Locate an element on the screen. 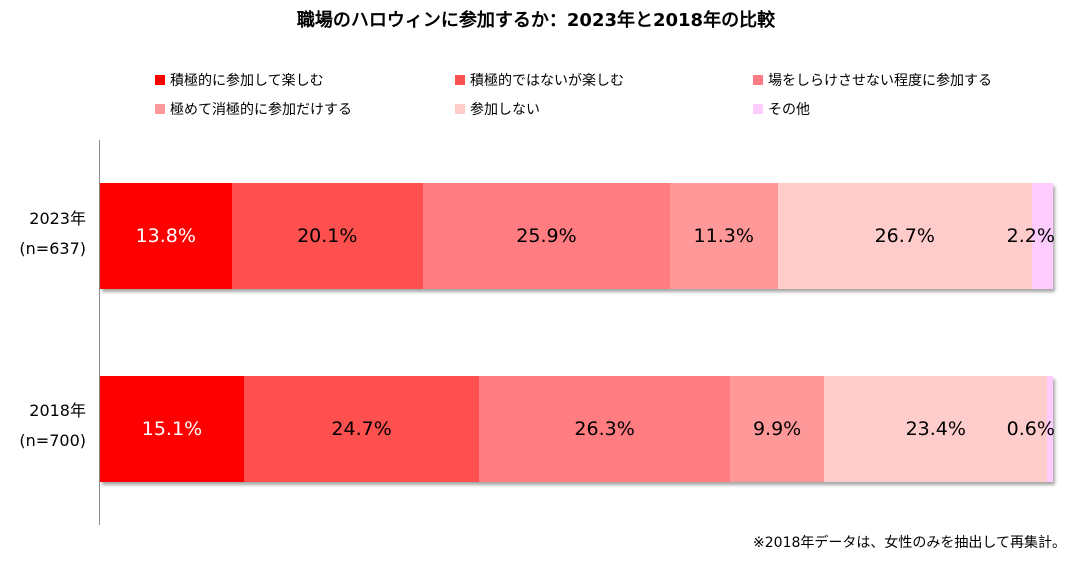 The width and height of the screenshot is (1072, 568). bar-segment-0-2: 25.9% is located at coordinates (546, 236).